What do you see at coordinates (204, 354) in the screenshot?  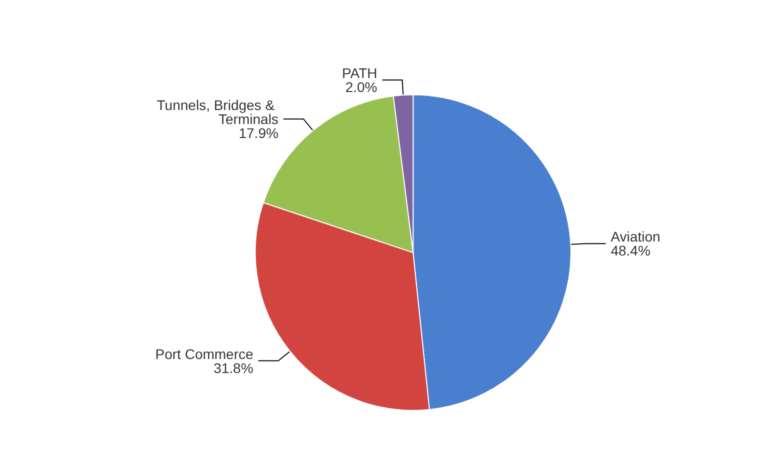 I see `slice-label: Port Commerce` at bounding box center [204, 354].